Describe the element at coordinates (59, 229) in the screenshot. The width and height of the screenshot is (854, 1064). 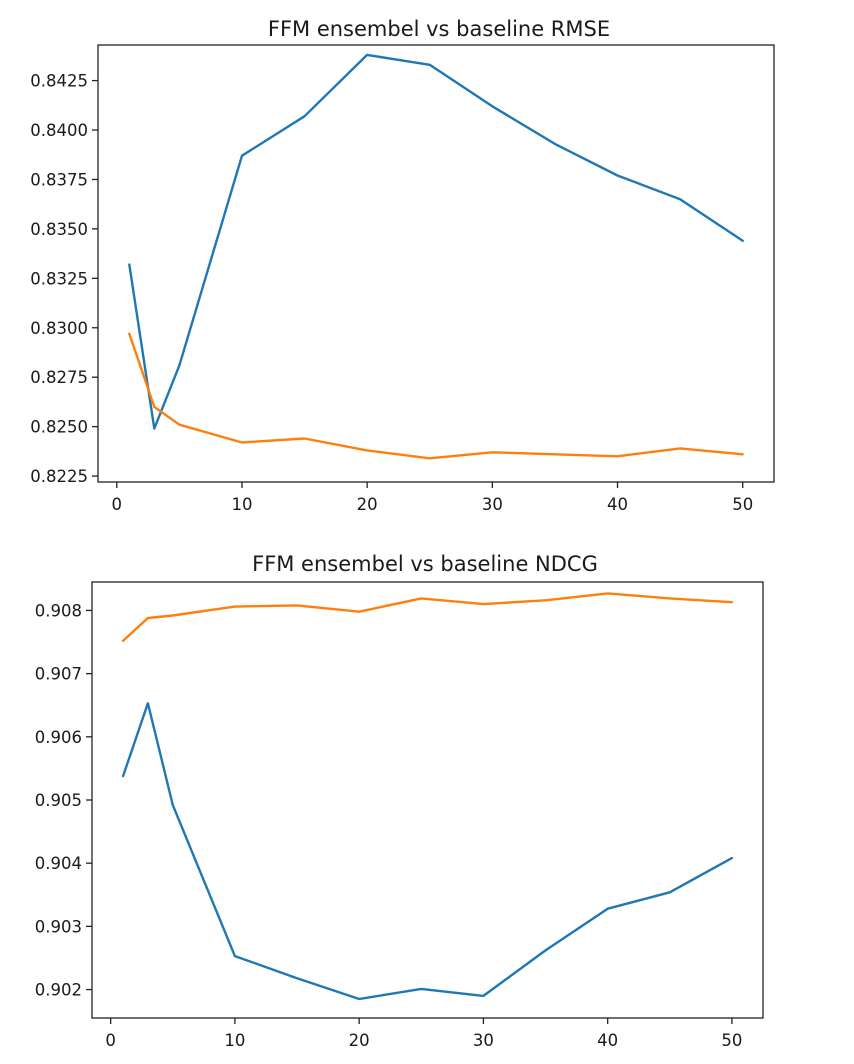
I see `rmse-ytick-label: 0.8350` at that location.